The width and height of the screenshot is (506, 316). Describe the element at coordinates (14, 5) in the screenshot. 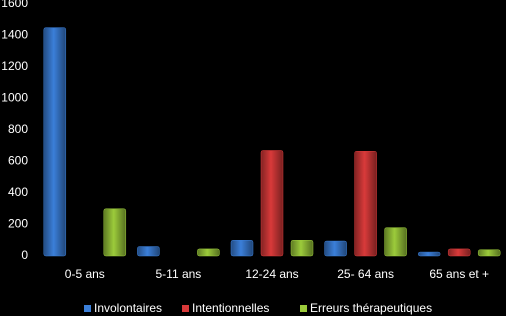

I see `y-tick-label: 1600` at that location.